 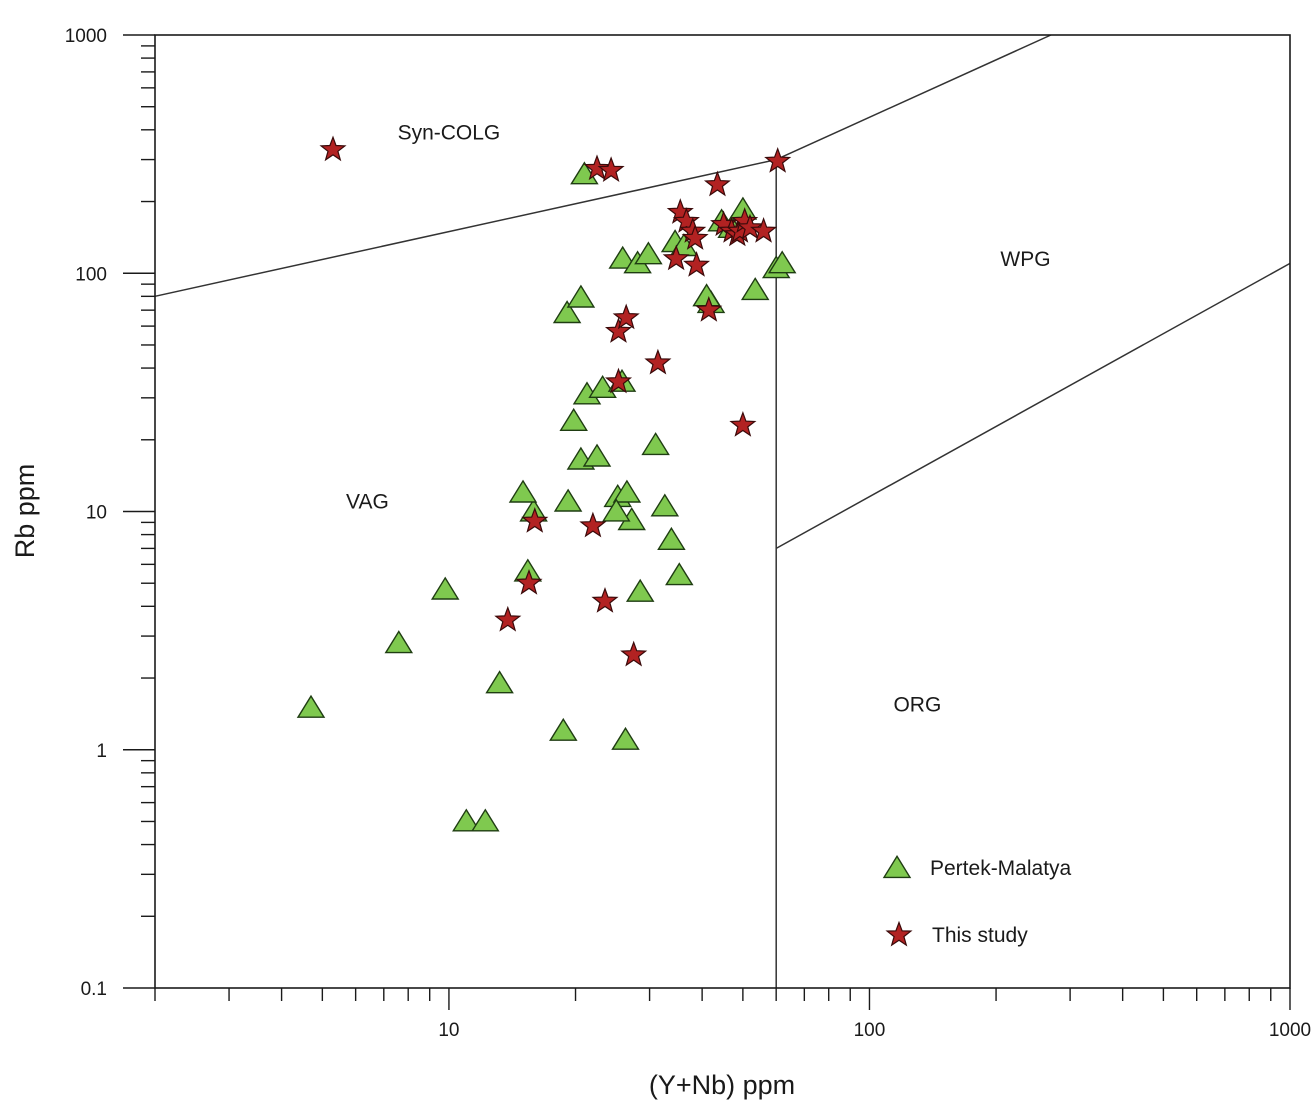 I want to click on boundary-wpg-org, so click(x=1033, y=406).